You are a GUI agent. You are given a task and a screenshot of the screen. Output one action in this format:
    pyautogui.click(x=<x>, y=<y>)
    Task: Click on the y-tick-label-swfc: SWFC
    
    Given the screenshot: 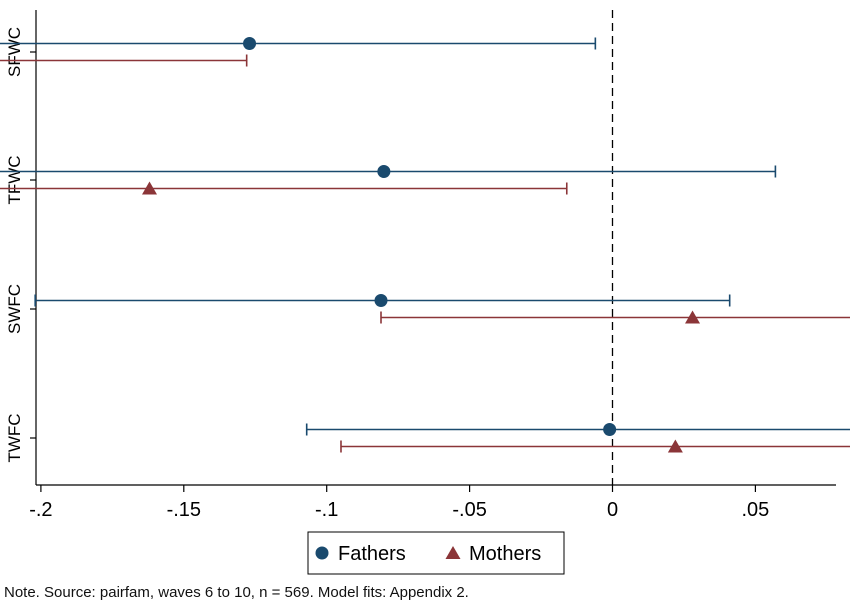 What is the action you would take?
    pyautogui.click(x=14, y=309)
    